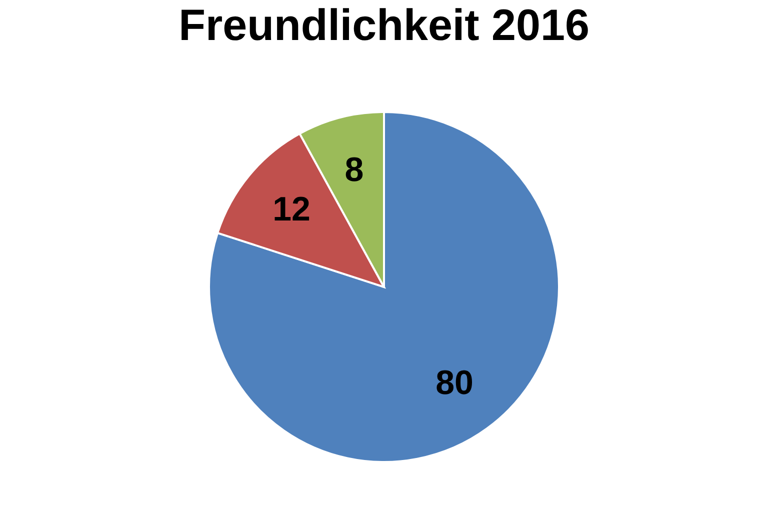 This screenshot has height=510, width=768. What do you see at coordinates (354, 169) in the screenshot?
I see `data-label: 8` at bounding box center [354, 169].